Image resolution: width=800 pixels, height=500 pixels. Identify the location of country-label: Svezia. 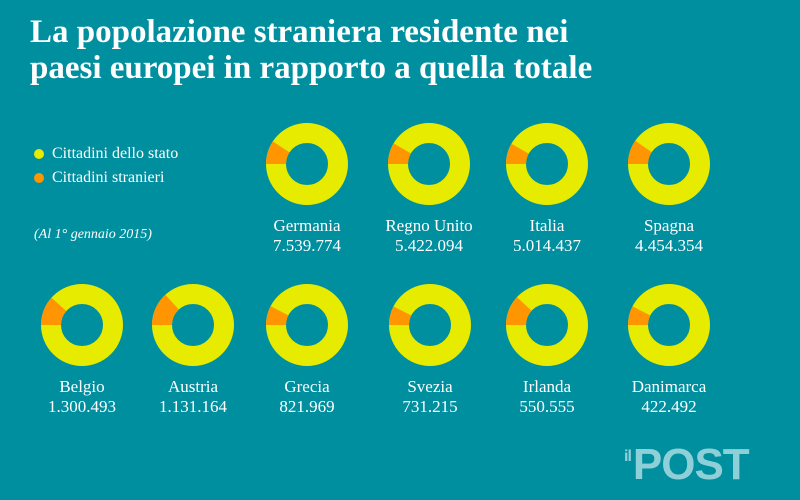
(430, 386).